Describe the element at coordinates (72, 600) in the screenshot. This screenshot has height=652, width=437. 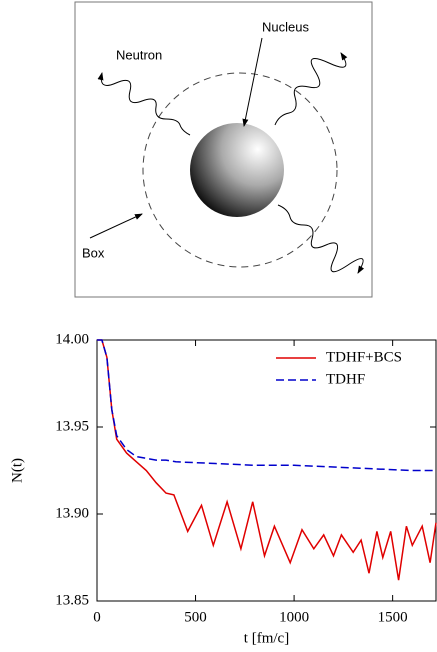
I see `y-tick-label: 13.85` at that location.